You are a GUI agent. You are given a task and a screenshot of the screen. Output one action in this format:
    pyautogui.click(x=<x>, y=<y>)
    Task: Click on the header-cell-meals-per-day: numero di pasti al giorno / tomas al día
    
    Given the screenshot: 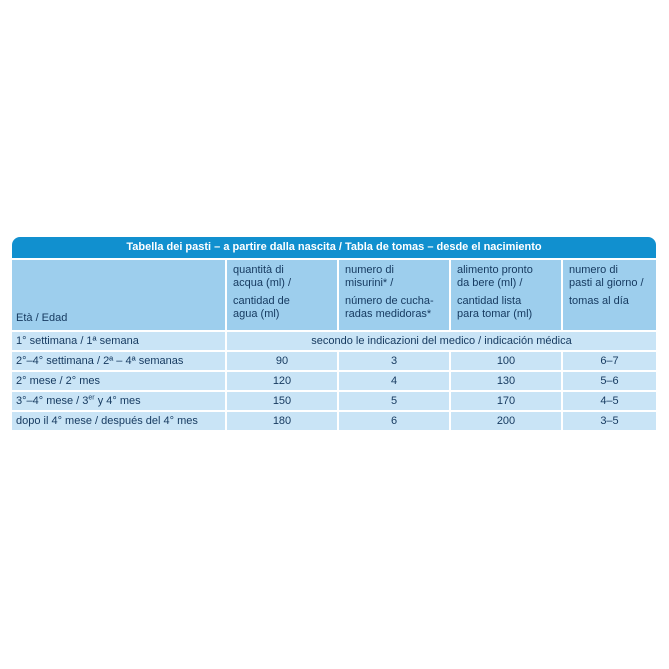 What is the action you would take?
    pyautogui.click(x=609, y=295)
    